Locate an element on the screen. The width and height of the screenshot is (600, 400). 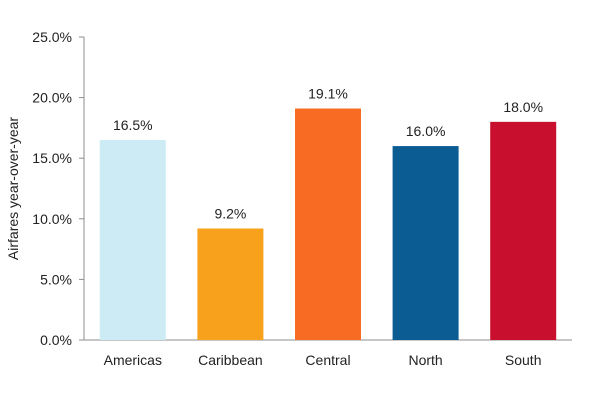
category-labels: Americas Caribbean Central North South is located at coordinates (323, 360).